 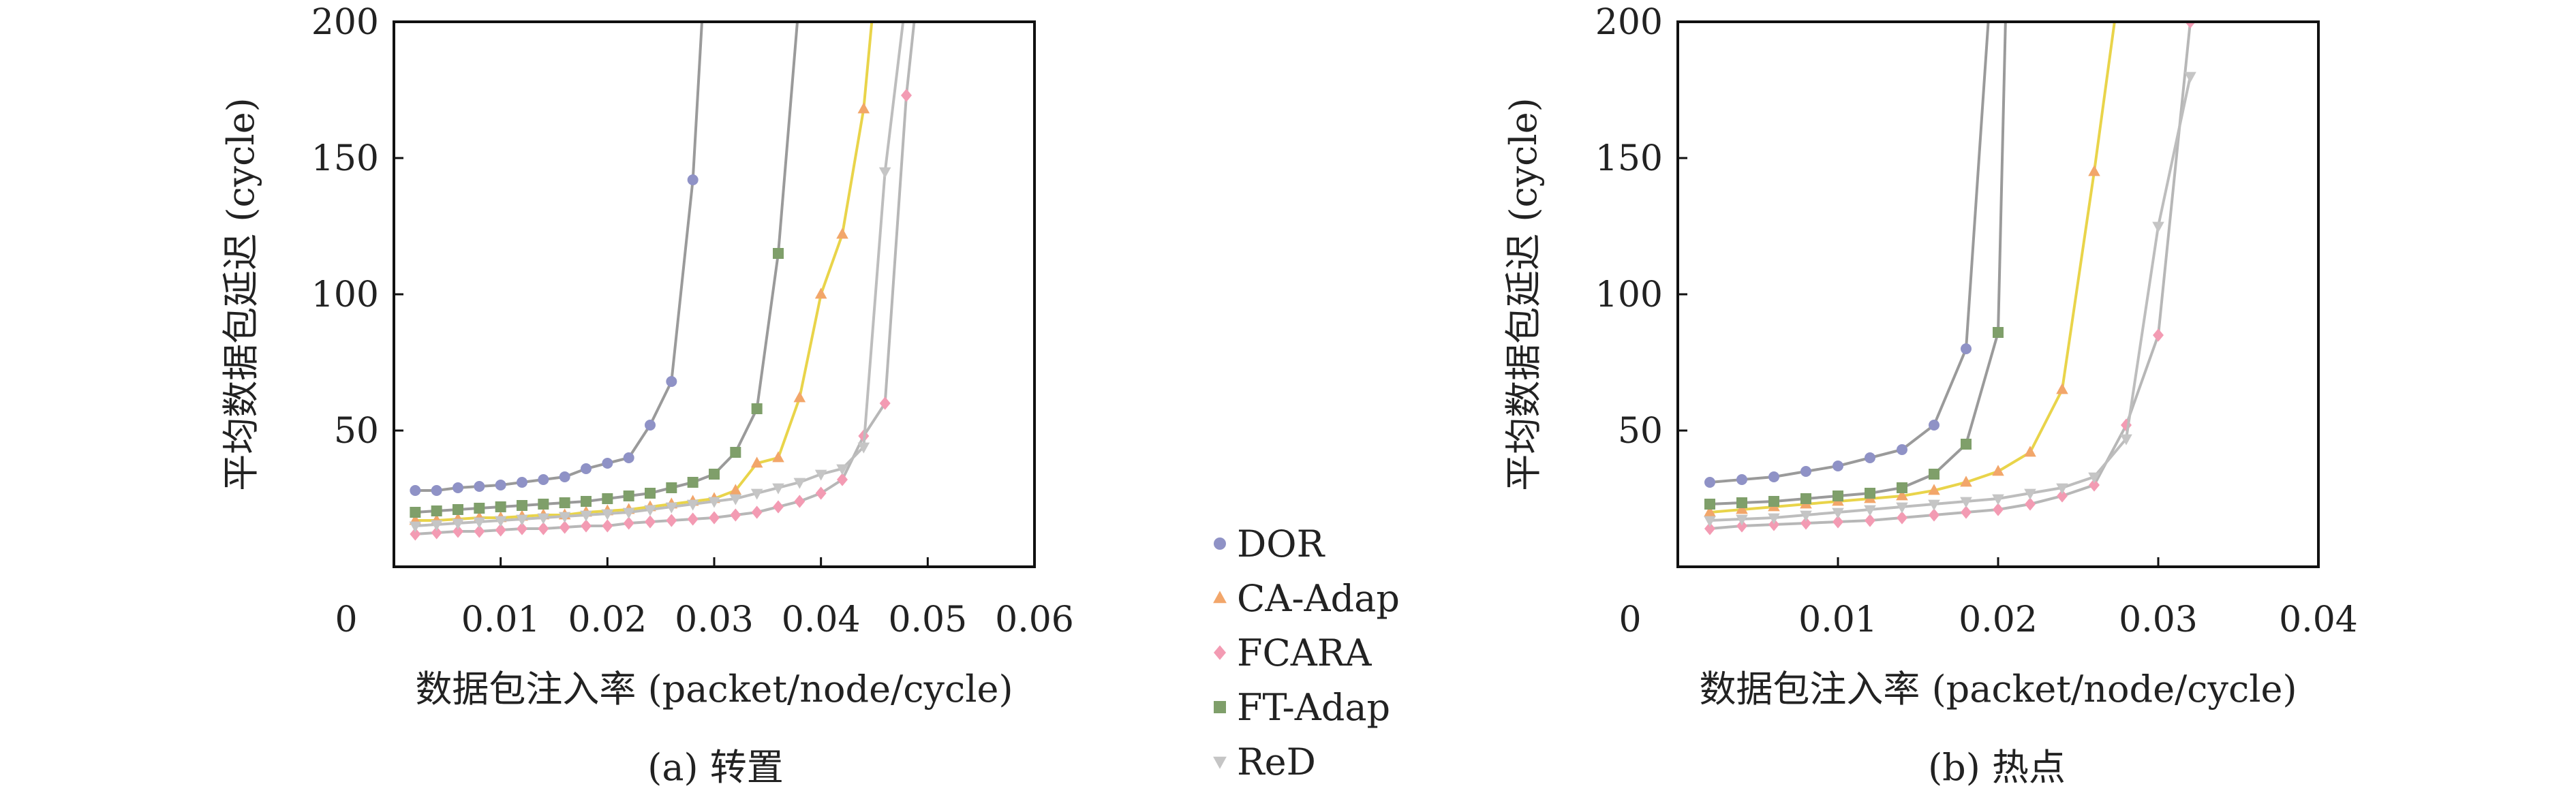 What do you see at coordinates (1220, 597) in the screenshot?
I see `legend-marker-ca-adap` at bounding box center [1220, 597].